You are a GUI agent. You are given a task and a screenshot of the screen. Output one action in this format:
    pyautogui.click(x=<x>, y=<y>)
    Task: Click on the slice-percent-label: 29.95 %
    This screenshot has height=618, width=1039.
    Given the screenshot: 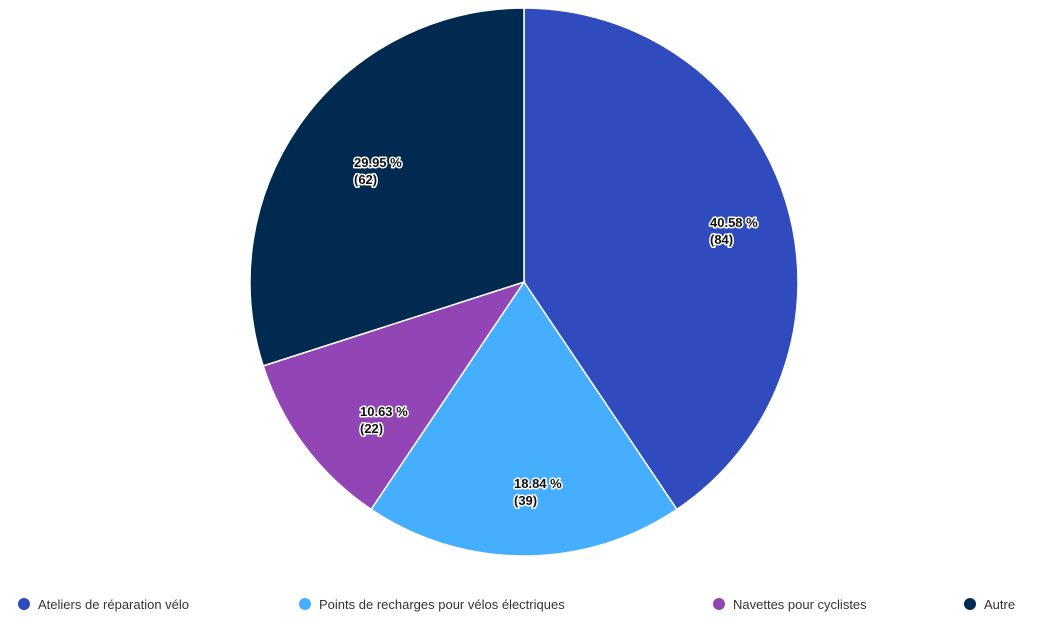 What is the action you would take?
    pyautogui.click(x=378, y=162)
    